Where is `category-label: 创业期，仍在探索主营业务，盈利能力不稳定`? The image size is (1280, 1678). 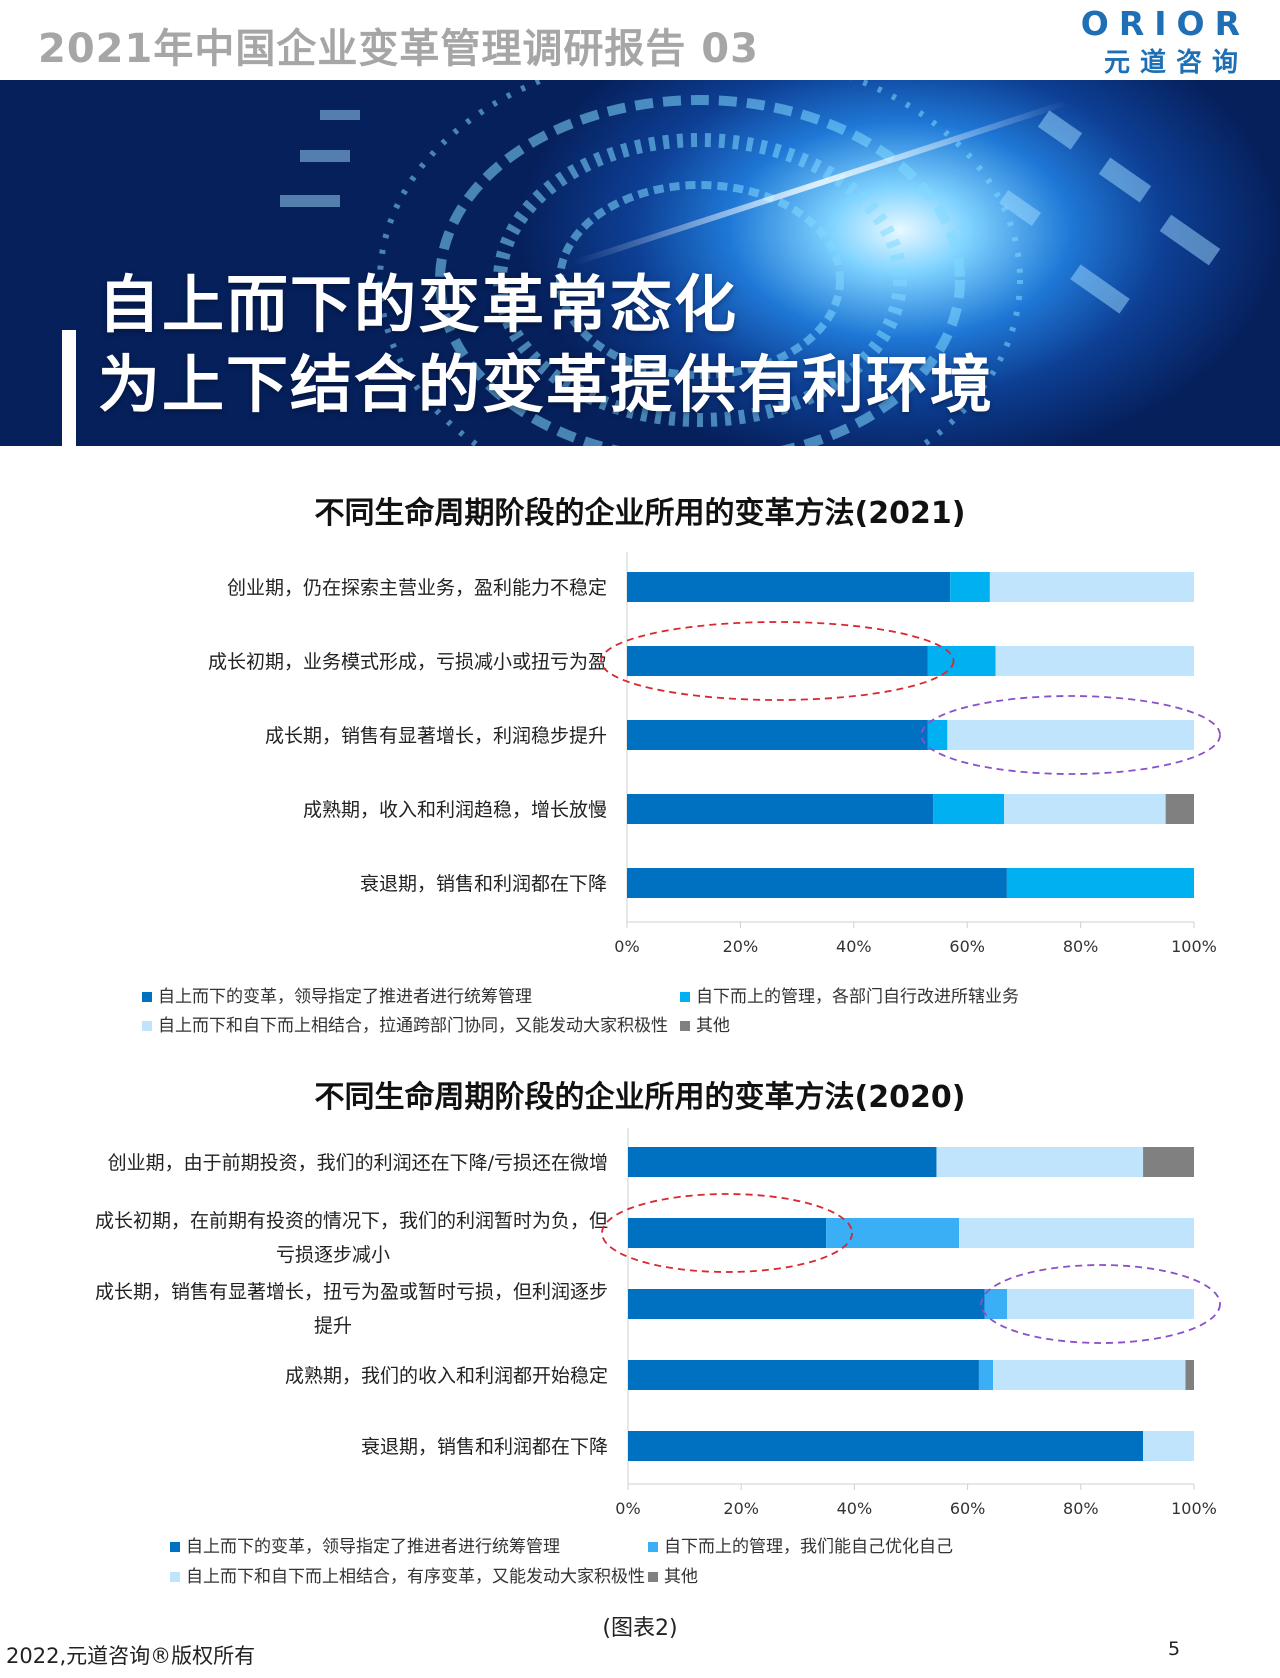
category-label: 创业期，仍在探索主营业务，盈利能力不稳定 is located at coordinates (417, 588).